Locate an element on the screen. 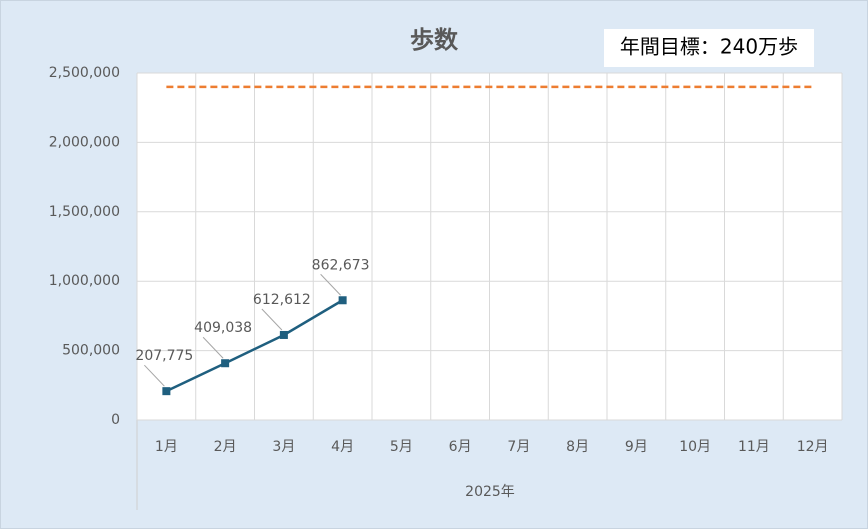 The image size is (868, 529). annotation: 年間目標：240万歩 is located at coordinates (709, 47).